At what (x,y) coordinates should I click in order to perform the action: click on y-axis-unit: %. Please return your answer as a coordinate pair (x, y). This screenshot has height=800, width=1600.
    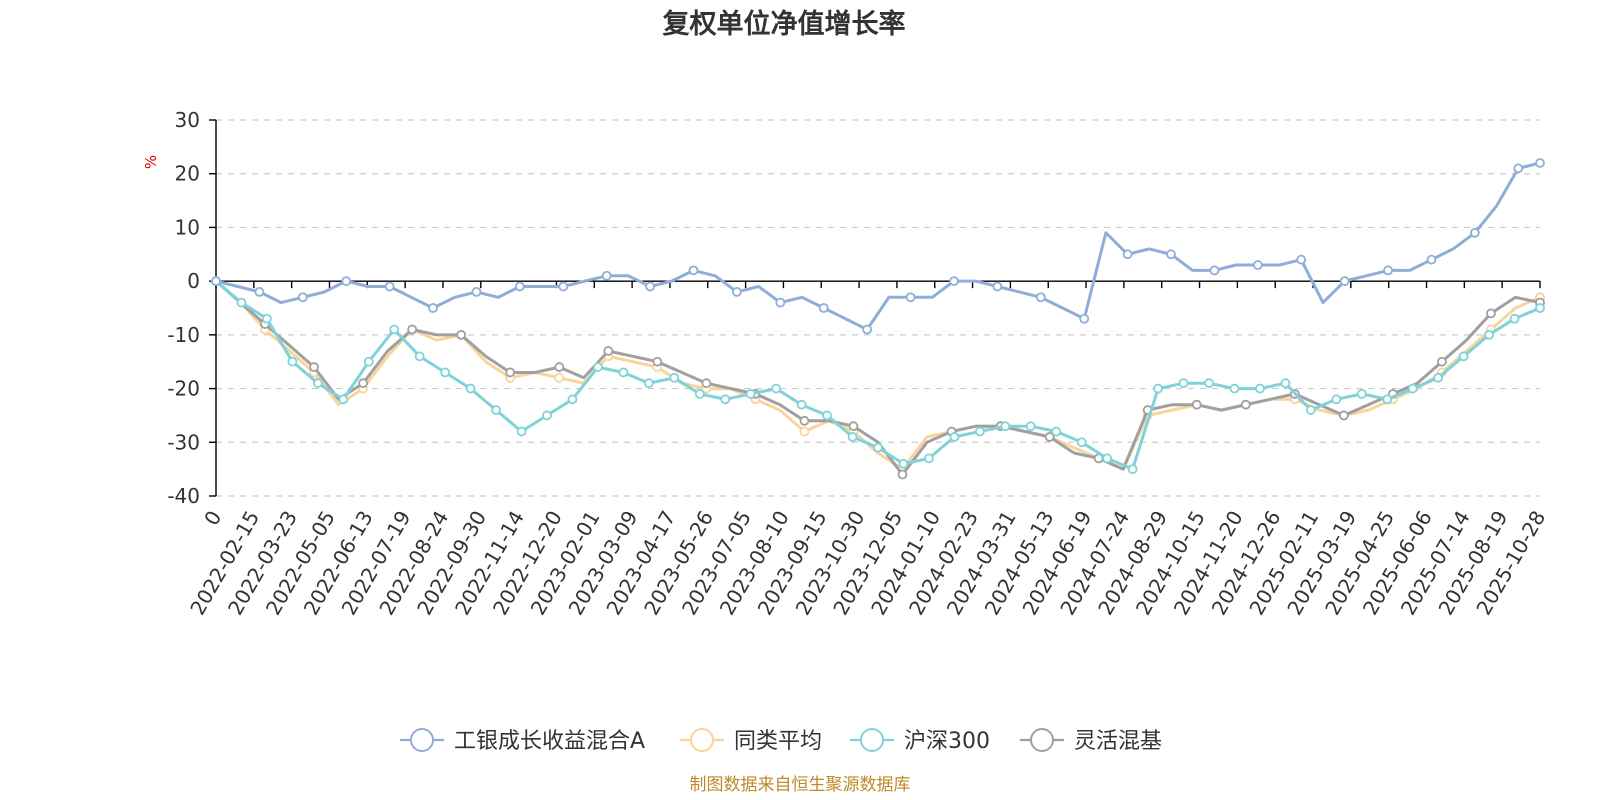
    Looking at the image, I should click on (151, 162).